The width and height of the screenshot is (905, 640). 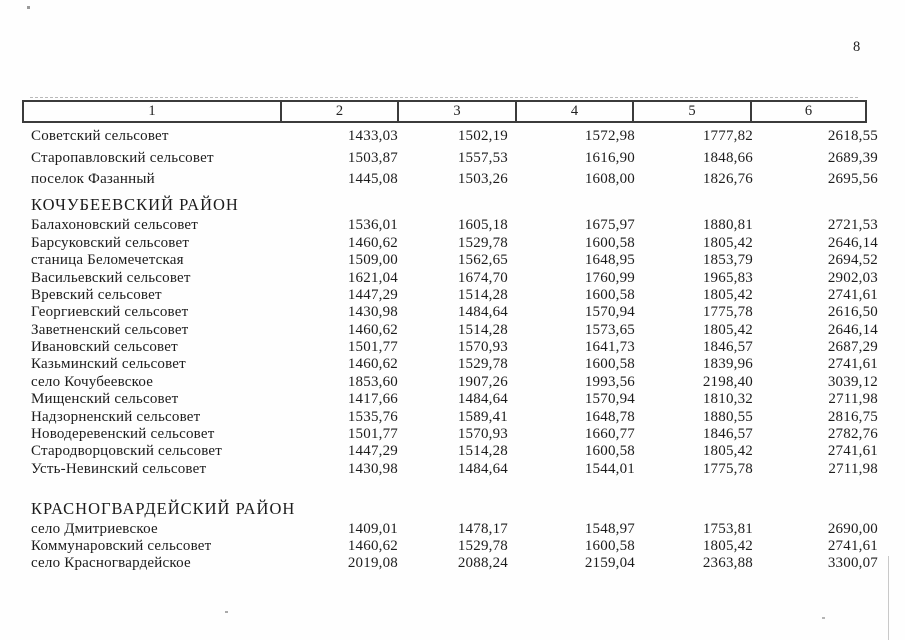 I want to click on value-cell: 2159,04, so click(x=609, y=563).